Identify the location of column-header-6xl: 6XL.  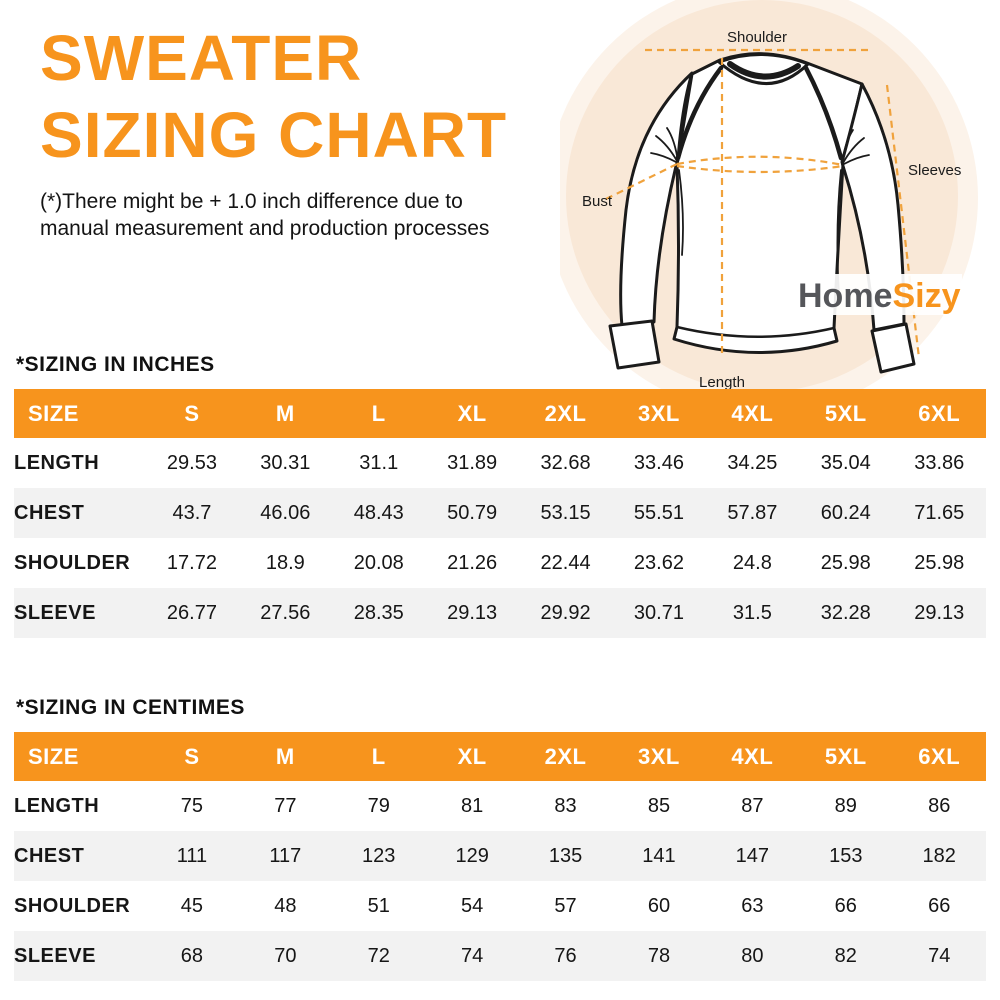
(939, 756).